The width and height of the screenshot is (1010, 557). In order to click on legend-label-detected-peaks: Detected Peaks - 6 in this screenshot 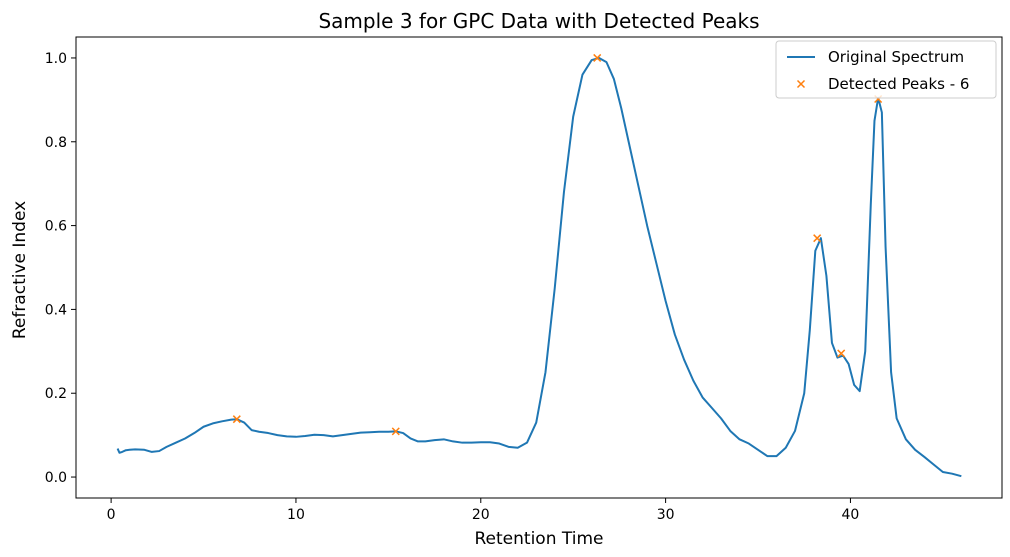, I will do `click(898, 84)`.